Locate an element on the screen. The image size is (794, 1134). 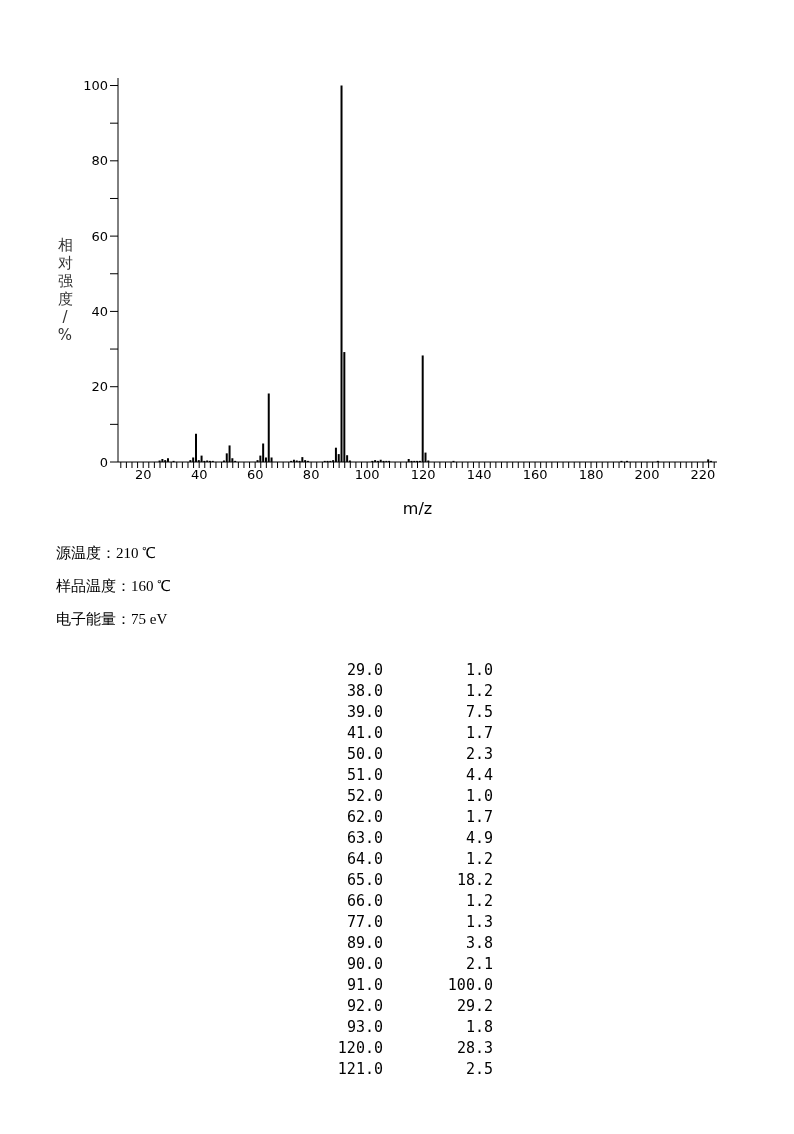
text: 7.5 is located at coordinates (478, 711).